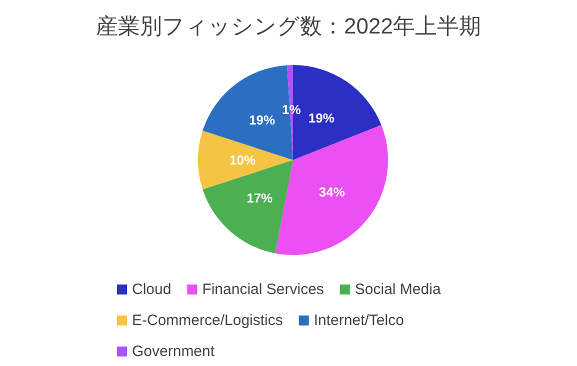 The image size is (577, 366). I want to click on legend-label: Social Media, so click(398, 289).